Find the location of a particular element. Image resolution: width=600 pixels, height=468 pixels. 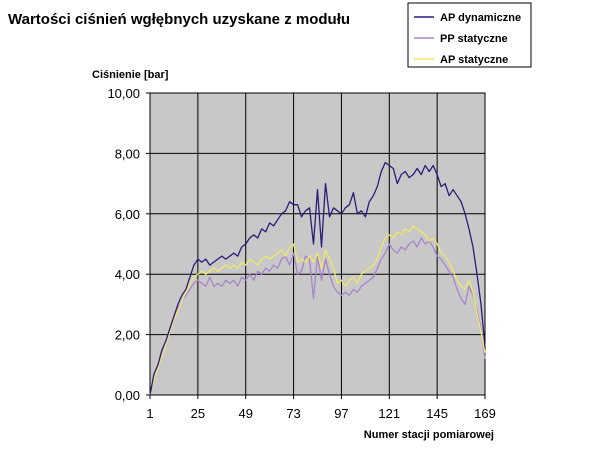

x-tick-label: 1 is located at coordinates (149, 413).